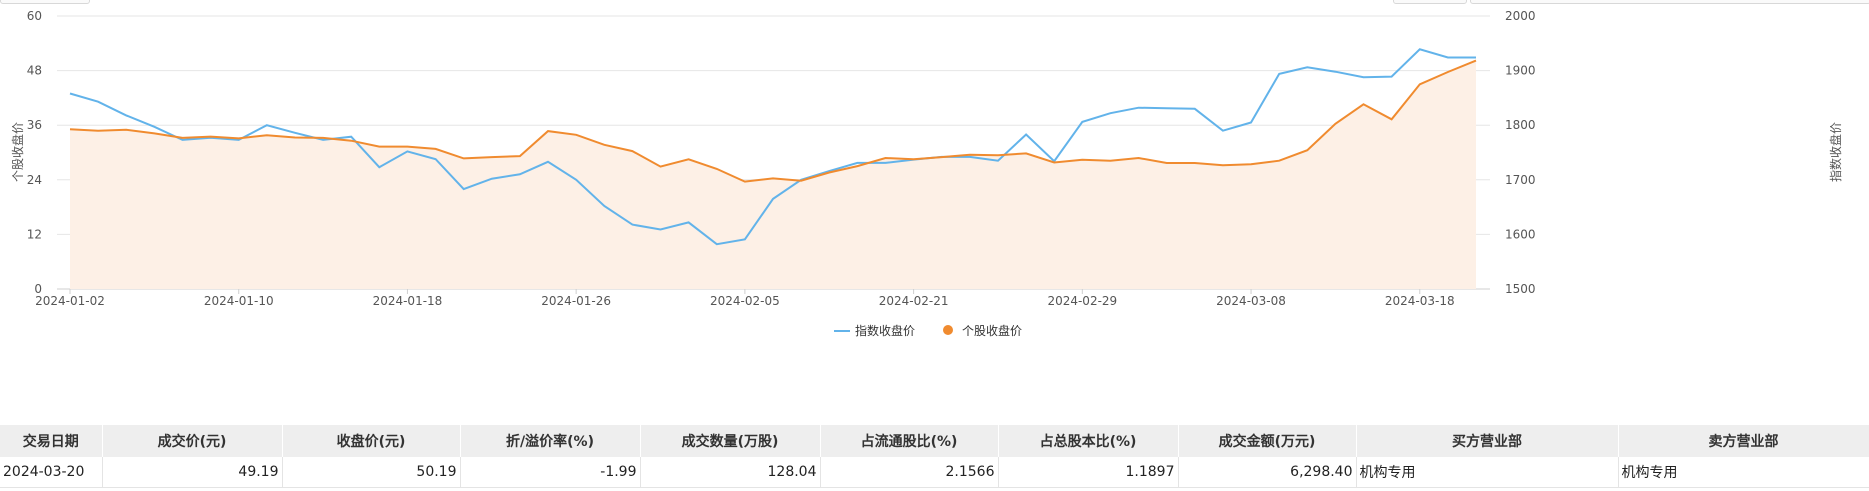  I want to click on cell-trade-price: 49.19, so click(192, 472).